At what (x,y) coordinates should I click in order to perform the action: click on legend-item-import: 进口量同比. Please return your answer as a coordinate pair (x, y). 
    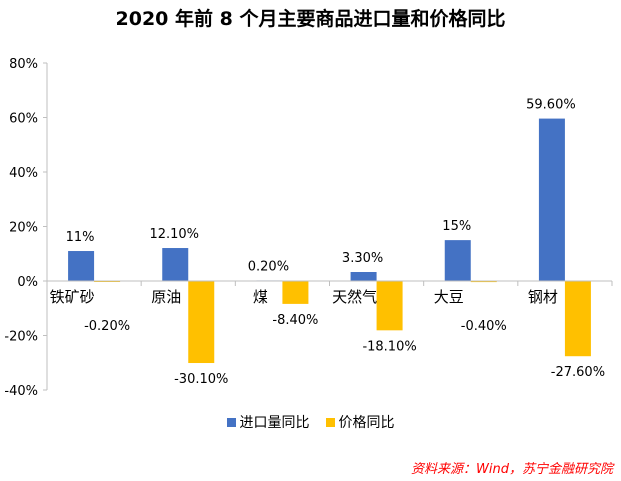
    Looking at the image, I should click on (268, 422).